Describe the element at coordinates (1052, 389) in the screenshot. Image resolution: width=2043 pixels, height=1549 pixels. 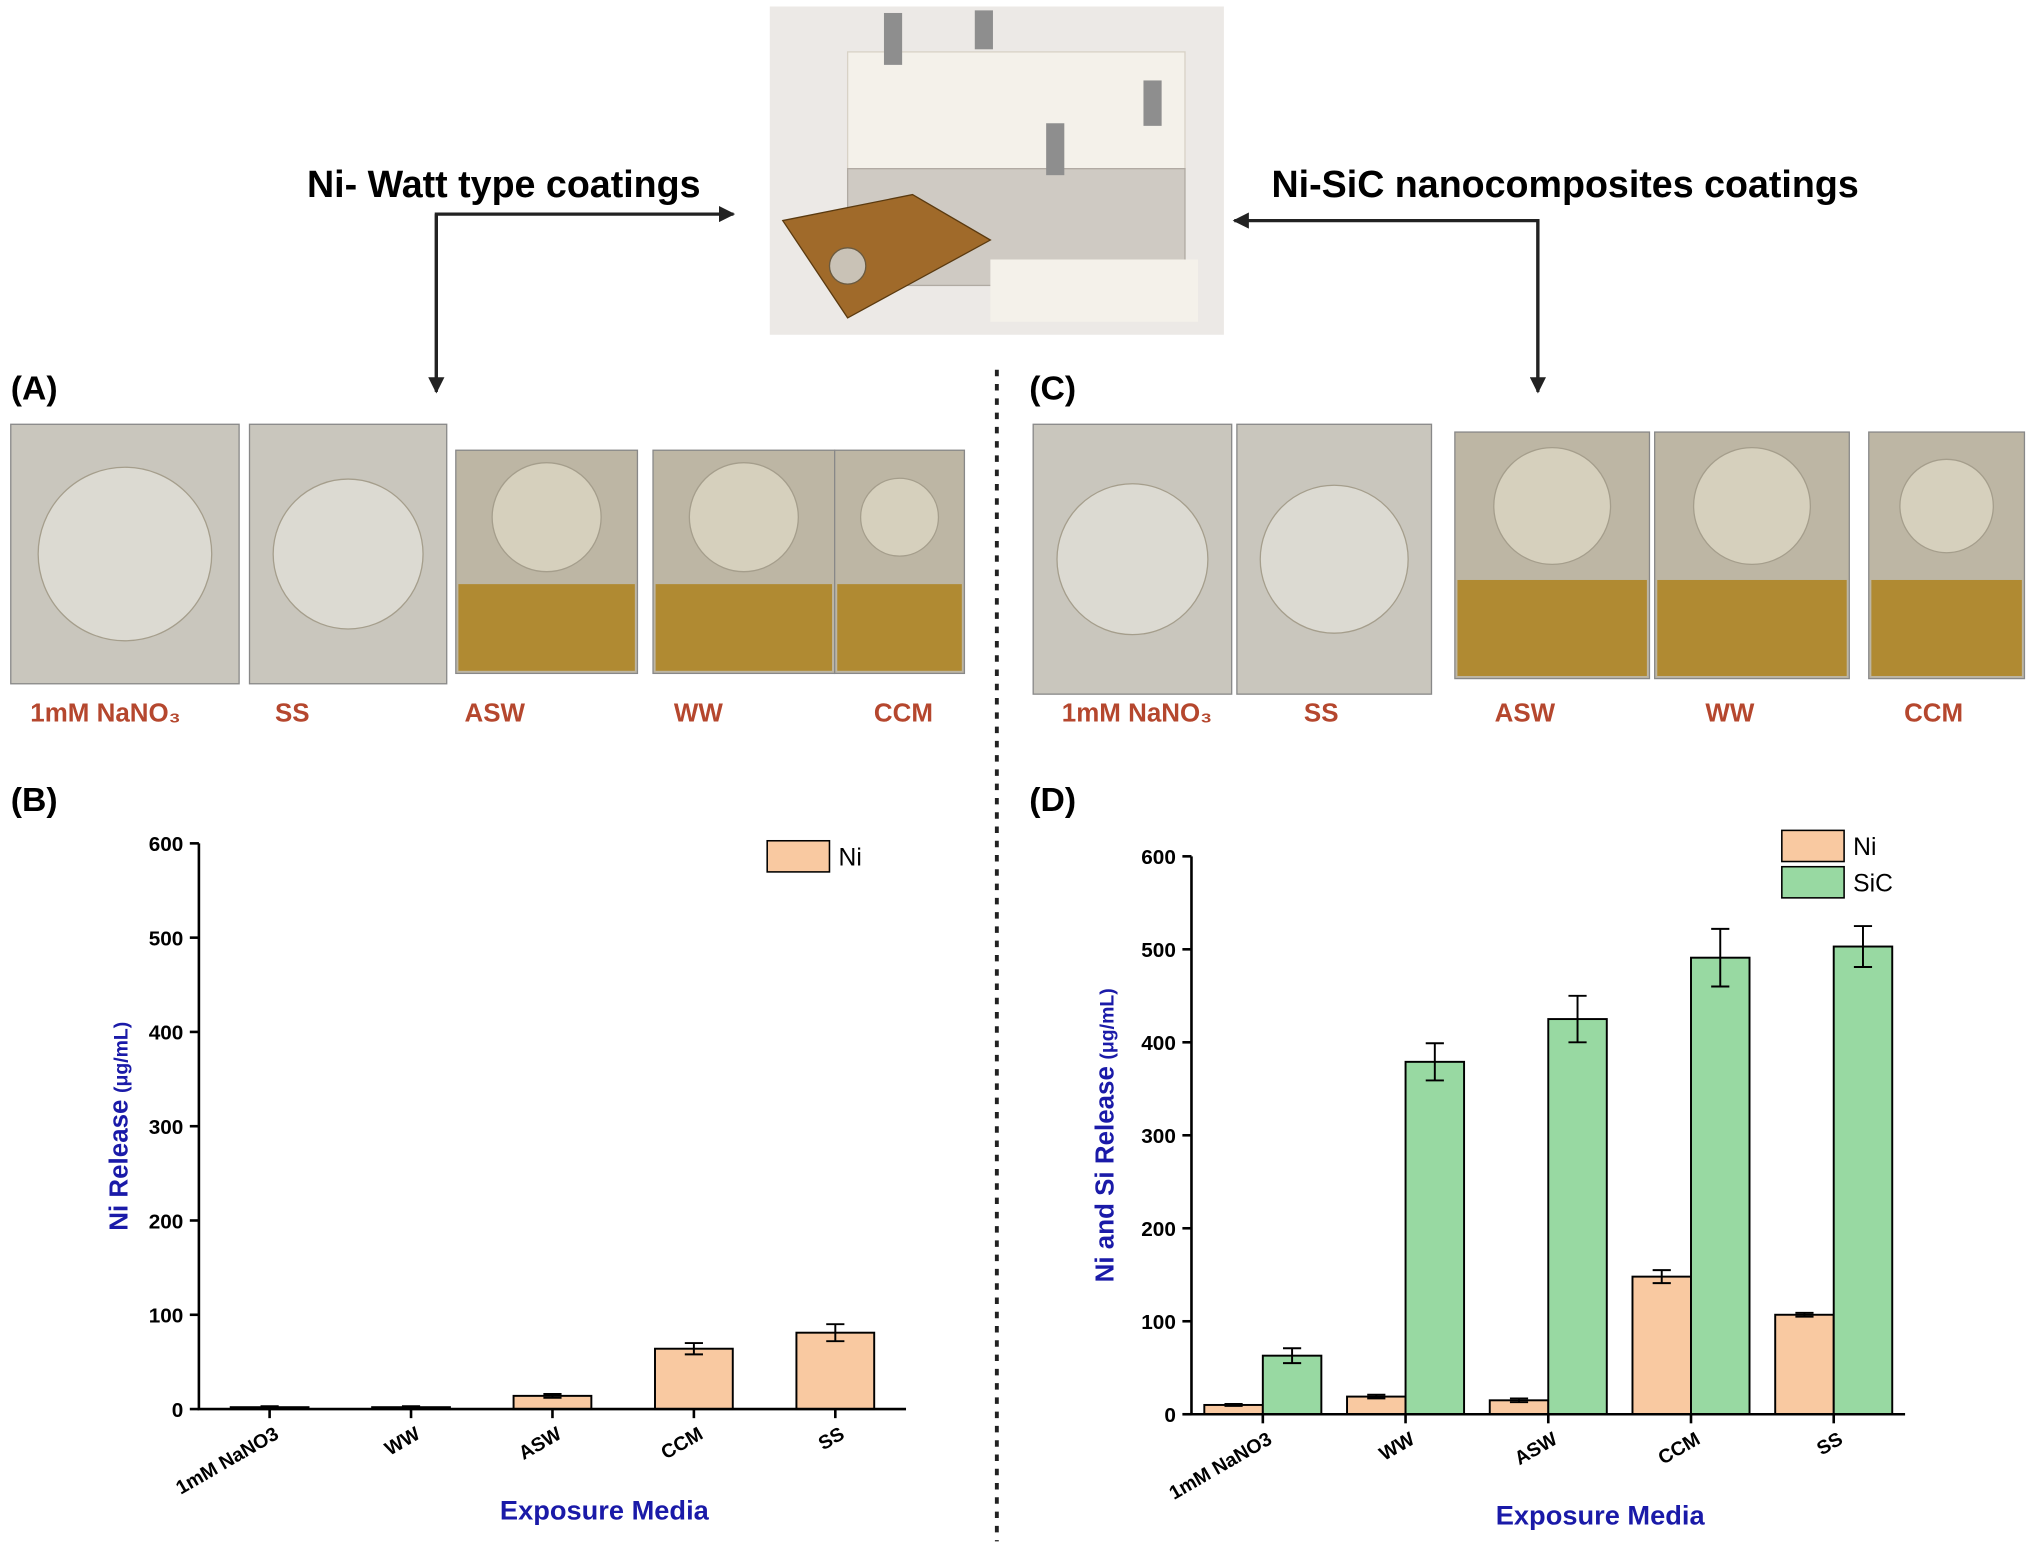
I see `panel-label: (C)` at that location.